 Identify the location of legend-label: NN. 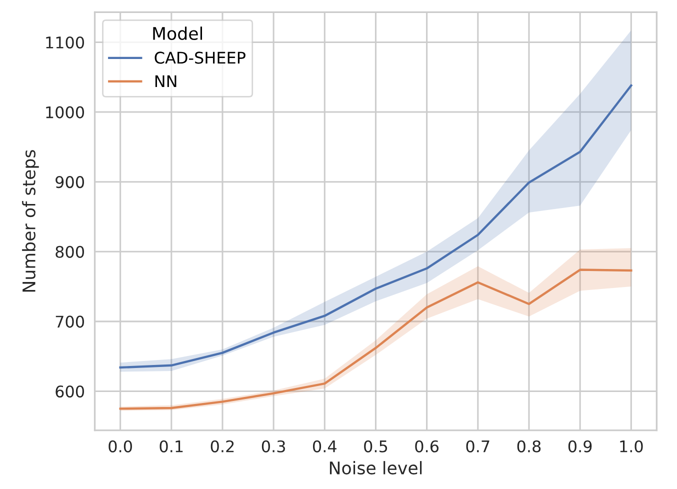
(165, 81).